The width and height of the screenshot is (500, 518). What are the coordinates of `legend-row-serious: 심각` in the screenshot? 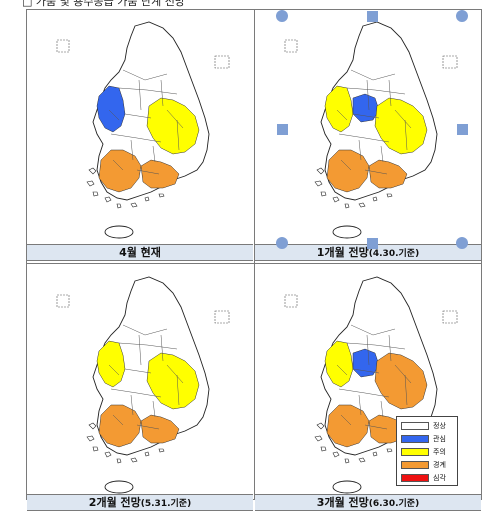 It's located at (427, 477).